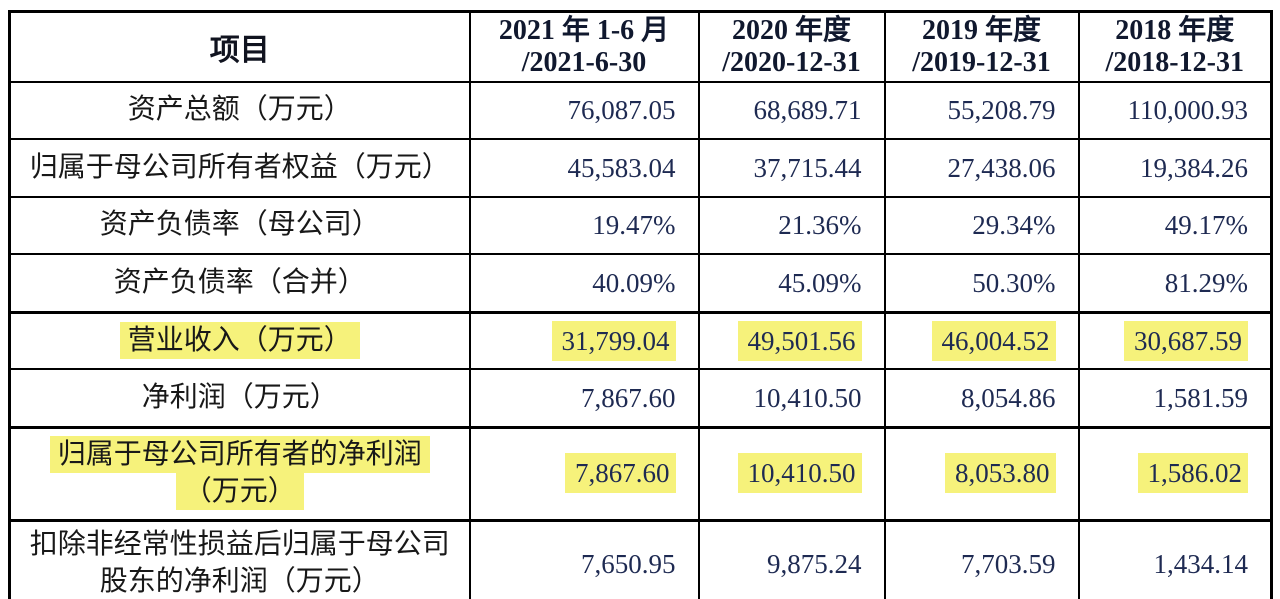 This screenshot has height=599, width=1280. Describe the element at coordinates (613, 340) in the screenshot. I see `highlight-mark: 31,799.04` at that location.